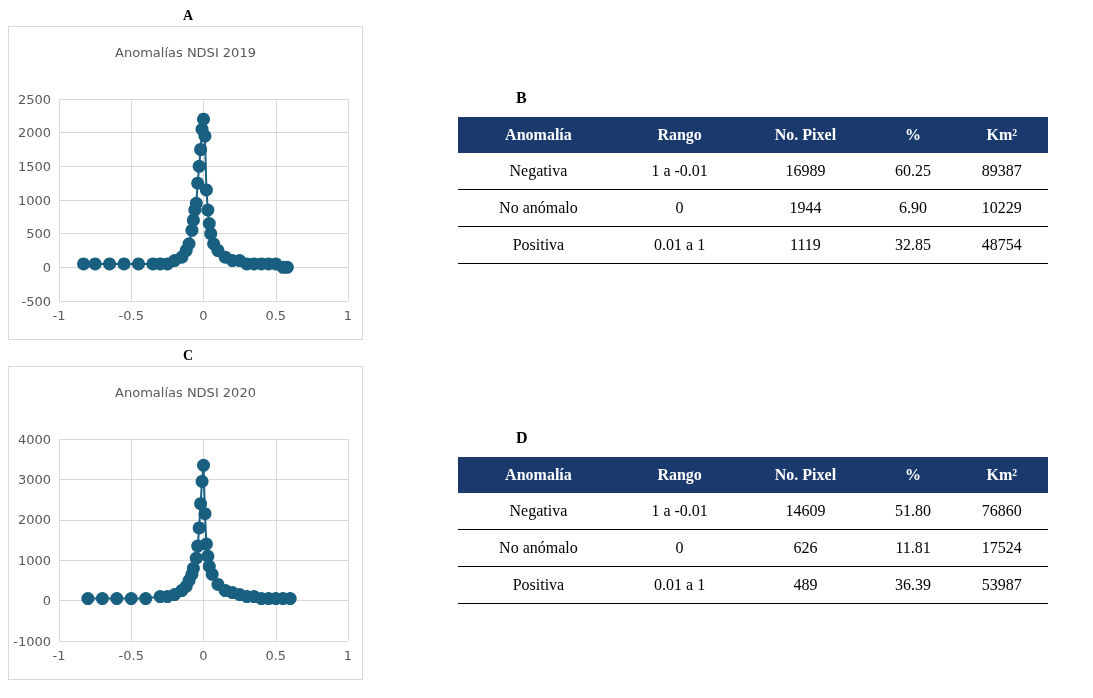  I want to click on text: 1119, so click(805, 244).